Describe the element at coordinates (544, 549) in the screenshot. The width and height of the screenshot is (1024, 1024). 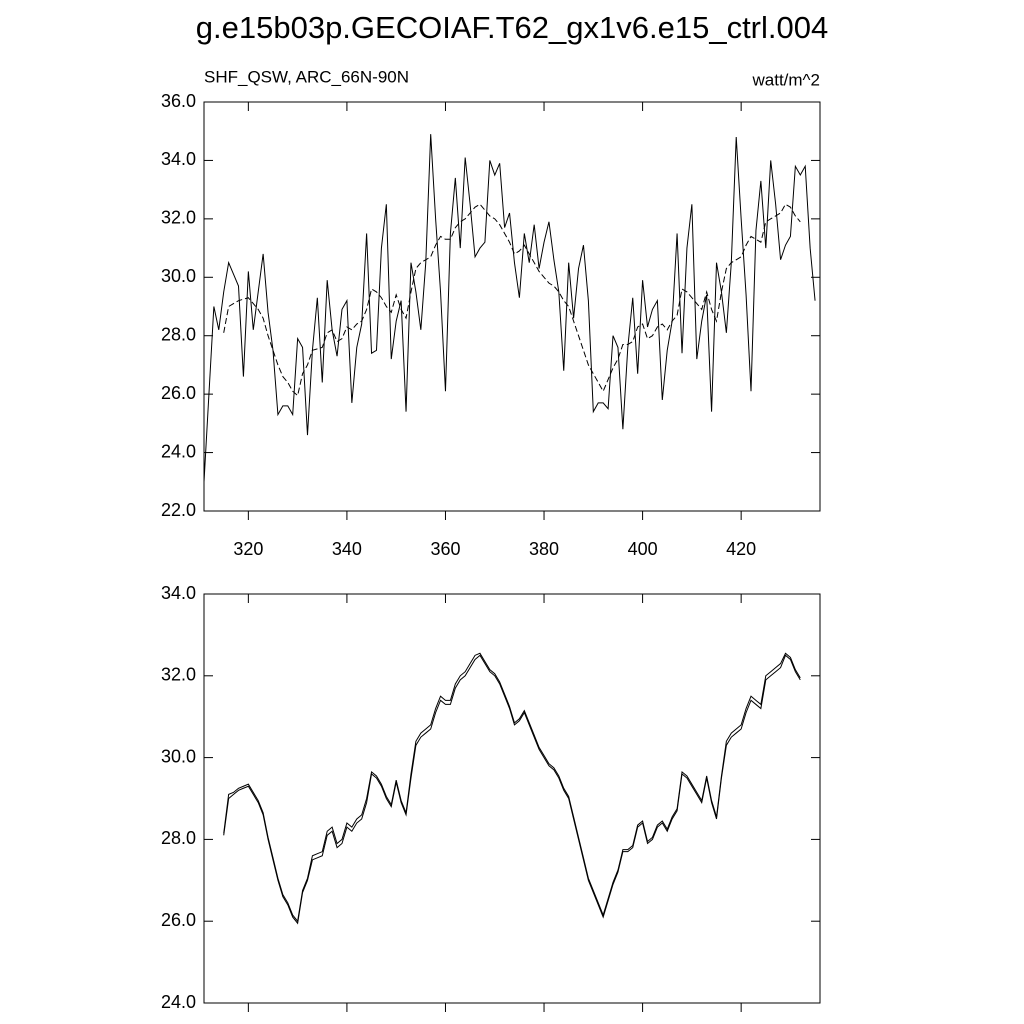
I see `x-tick-label: 380` at that location.